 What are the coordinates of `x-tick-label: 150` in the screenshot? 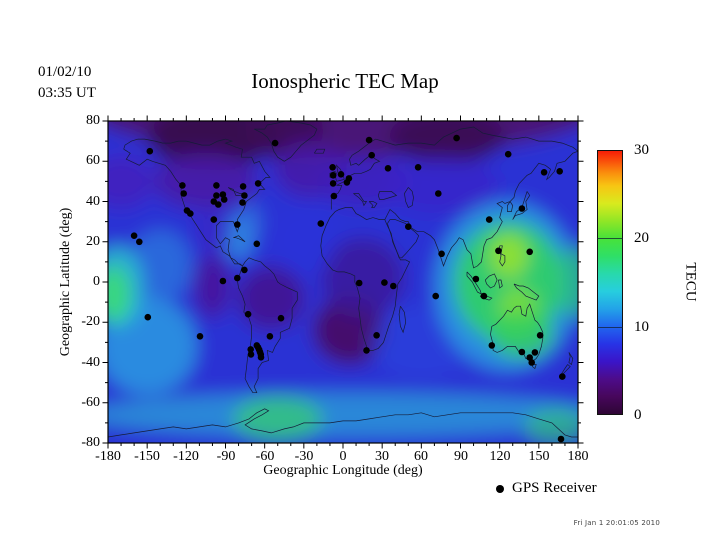 It's located at (539, 456).